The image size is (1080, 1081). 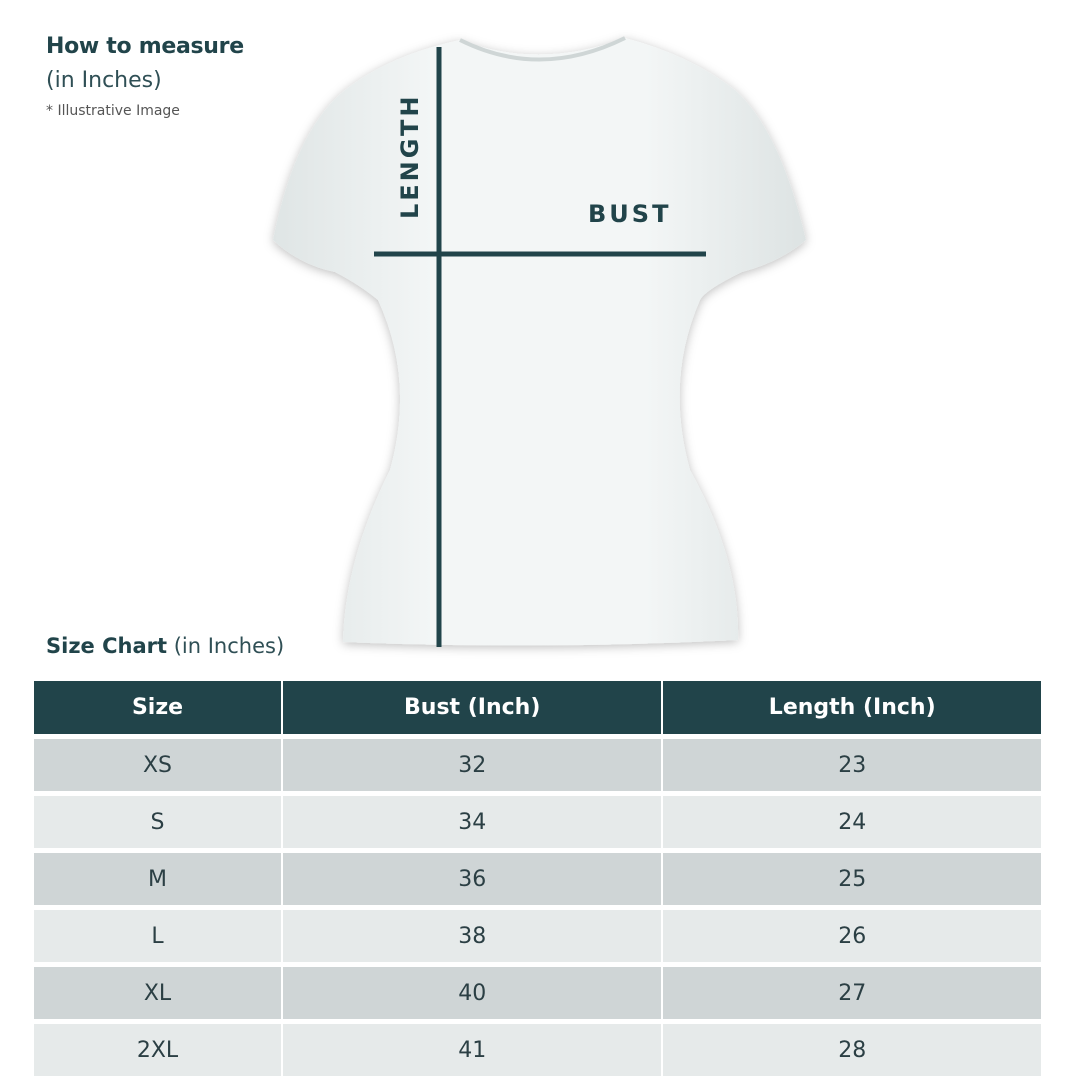 I want to click on table-header-row: Size Bust (Inch) Length (Inch), so click(x=537, y=707).